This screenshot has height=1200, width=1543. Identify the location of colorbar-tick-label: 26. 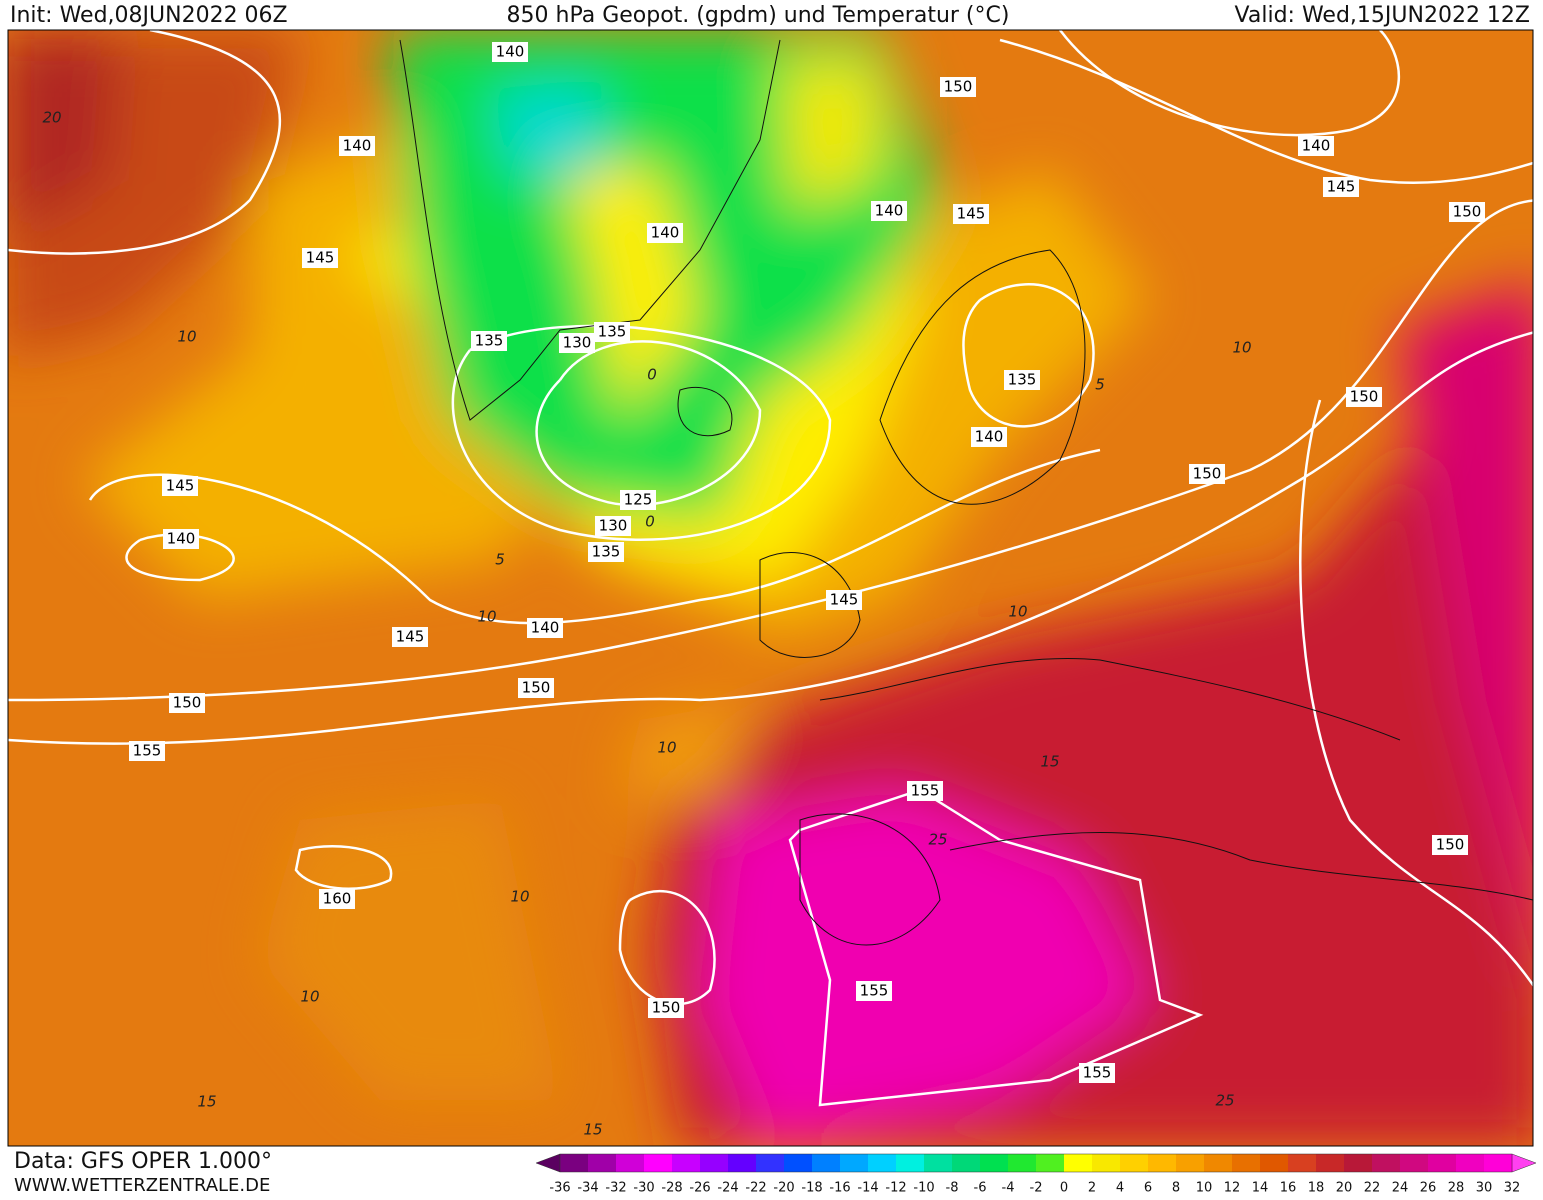
(1428, 1188).